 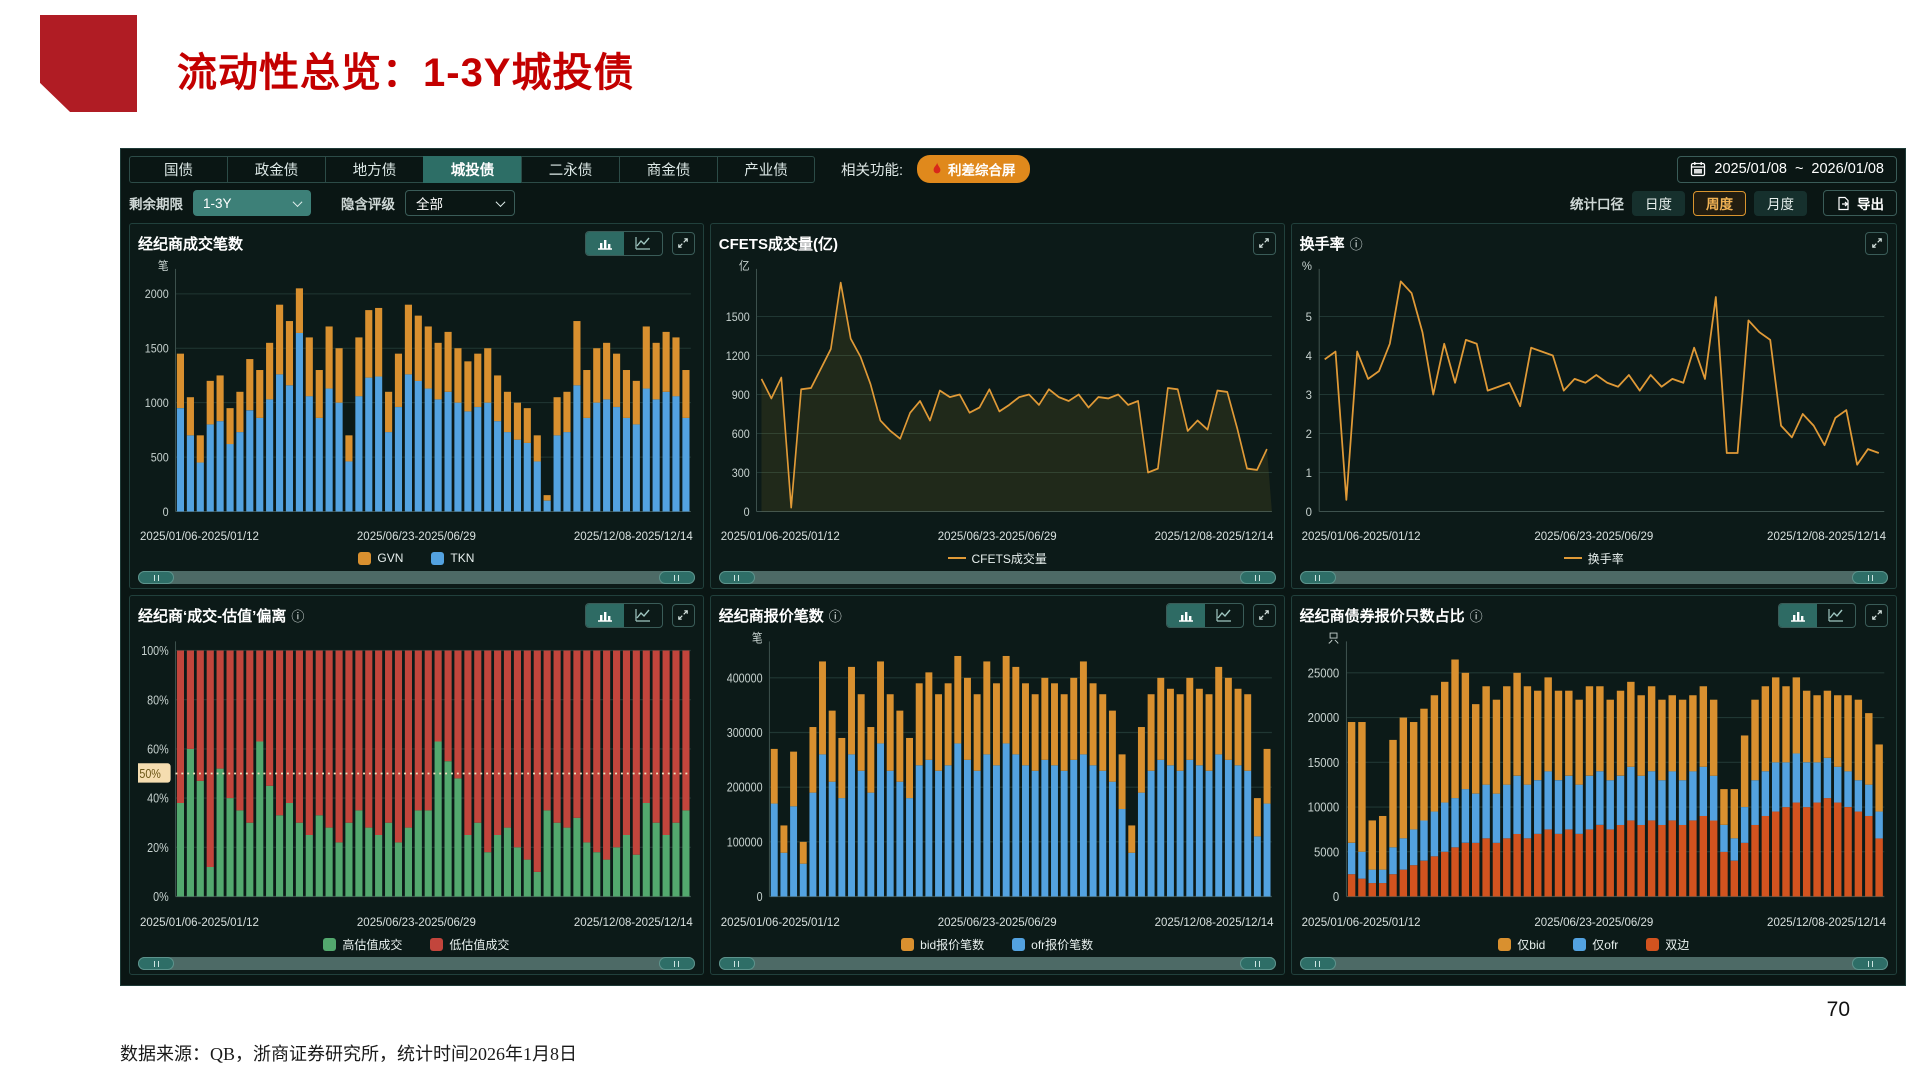 I want to click on rating-select: 全部, so click(x=460, y=203).